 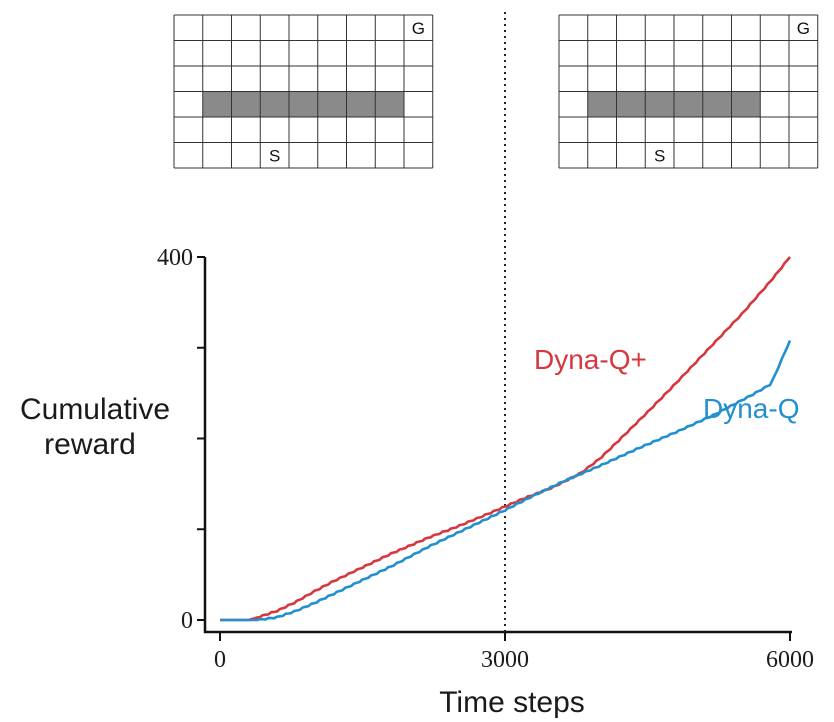 What do you see at coordinates (187, 621) in the screenshot?
I see `y-tick-label: 0` at bounding box center [187, 621].